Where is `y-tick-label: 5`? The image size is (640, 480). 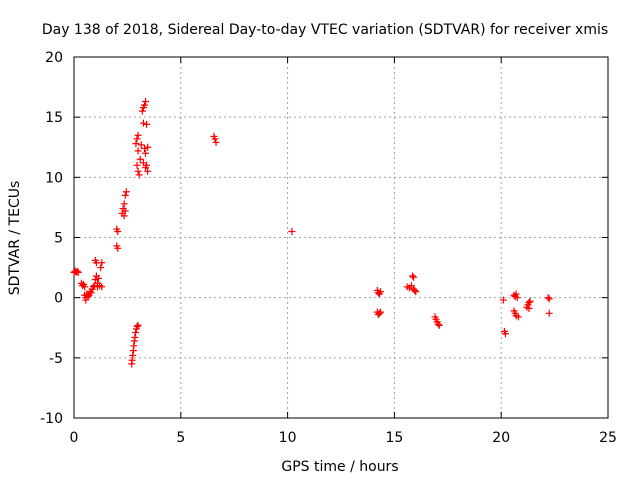 y-tick-label: 5 is located at coordinates (58, 239).